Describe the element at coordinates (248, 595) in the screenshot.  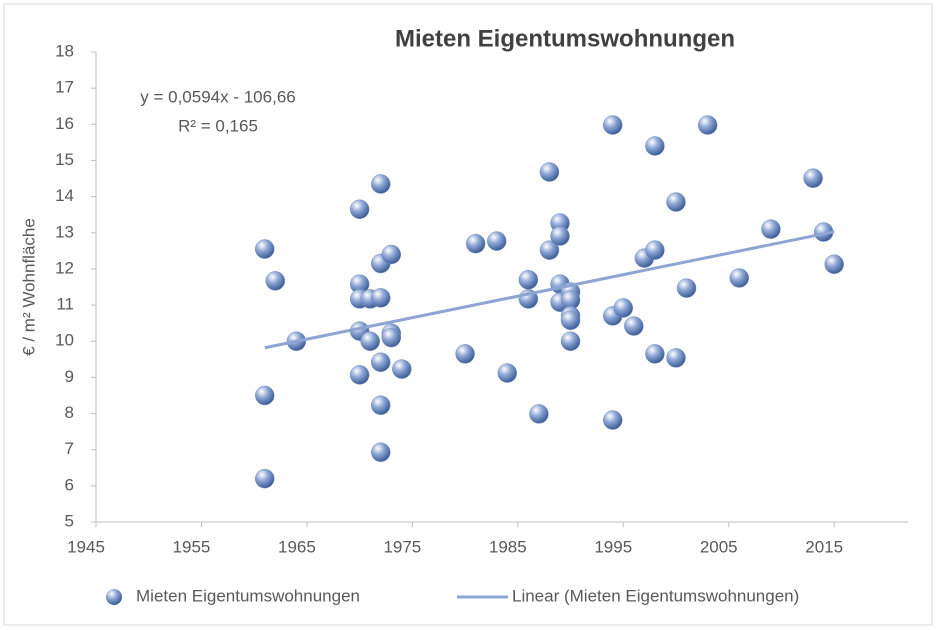
I see `legend-label: Mieten Eigentumswohnungen` at that location.